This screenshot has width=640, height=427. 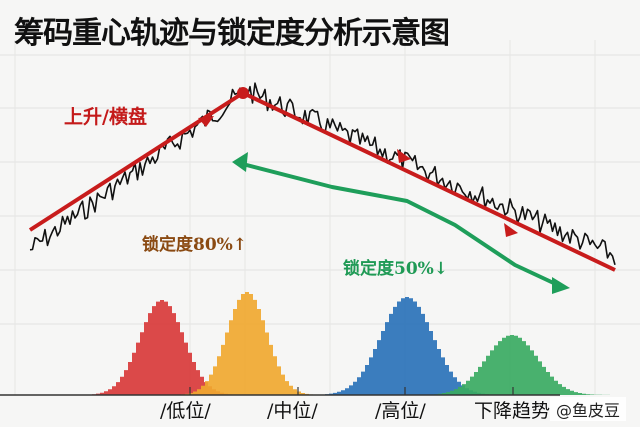 What do you see at coordinates (512, 411) in the screenshot?
I see `xtick-downtrend: 下降趋势` at bounding box center [512, 411].